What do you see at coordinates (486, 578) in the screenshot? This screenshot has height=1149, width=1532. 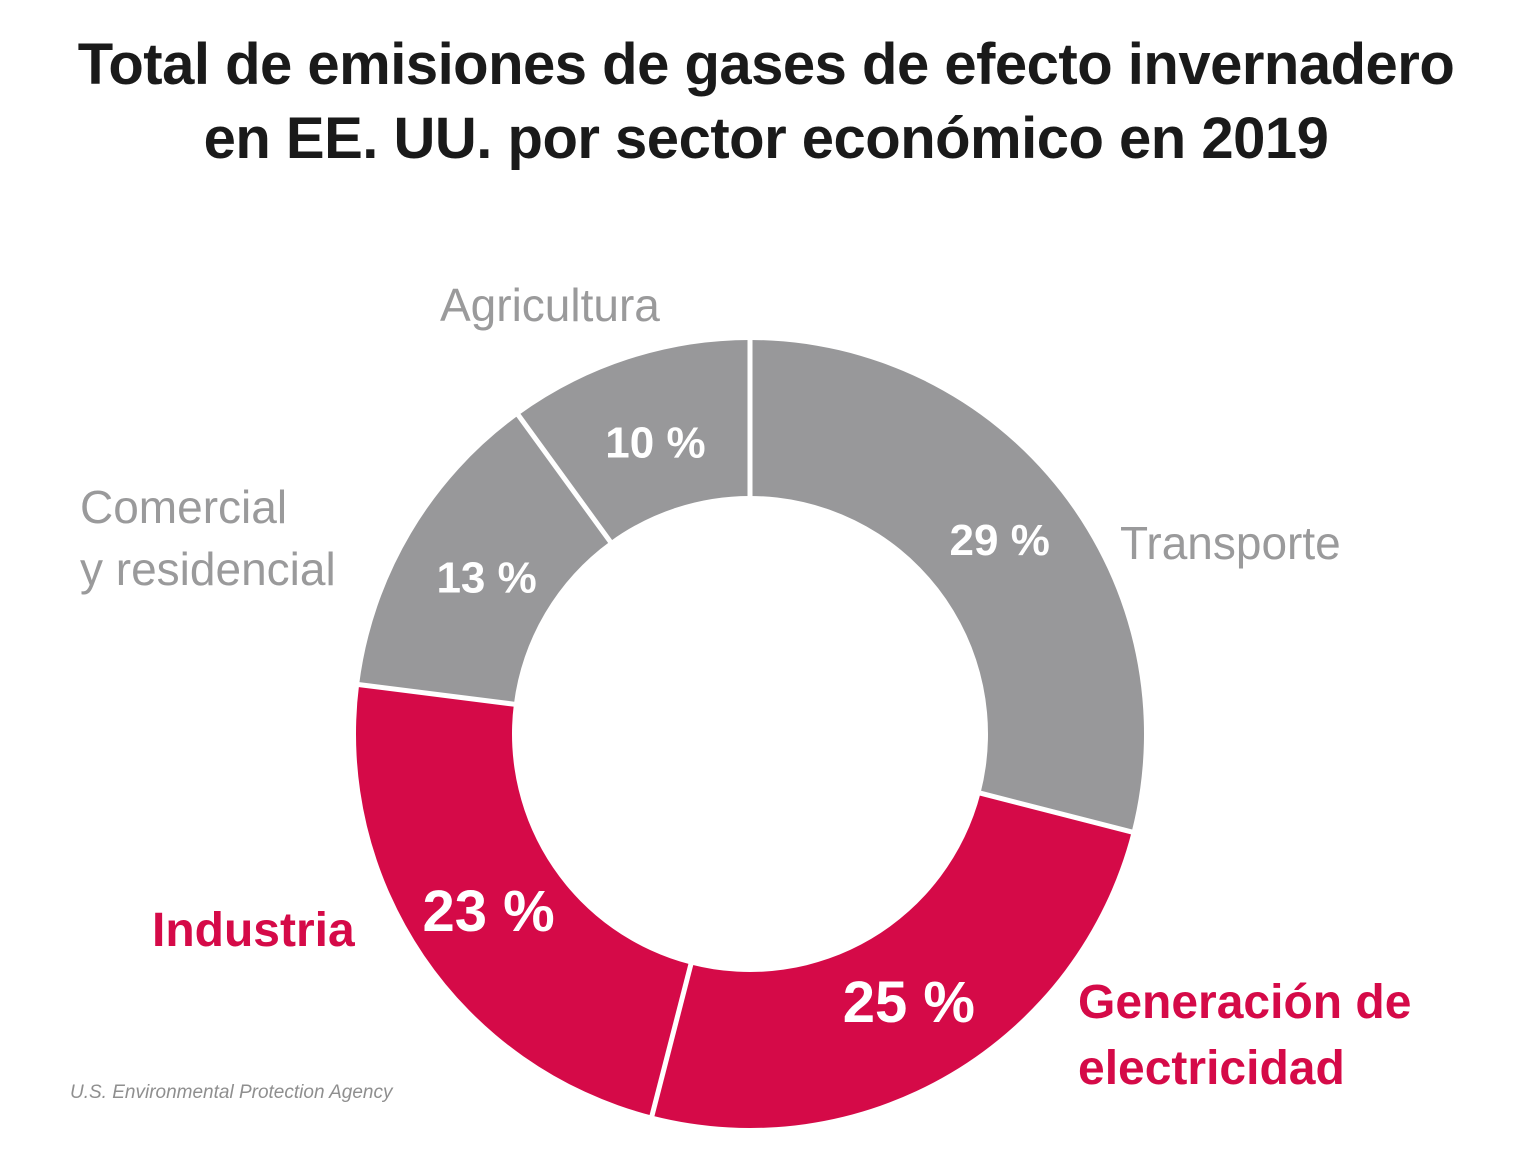 I see `value-label-comercial-y-residencial: 13 %` at bounding box center [486, 578].